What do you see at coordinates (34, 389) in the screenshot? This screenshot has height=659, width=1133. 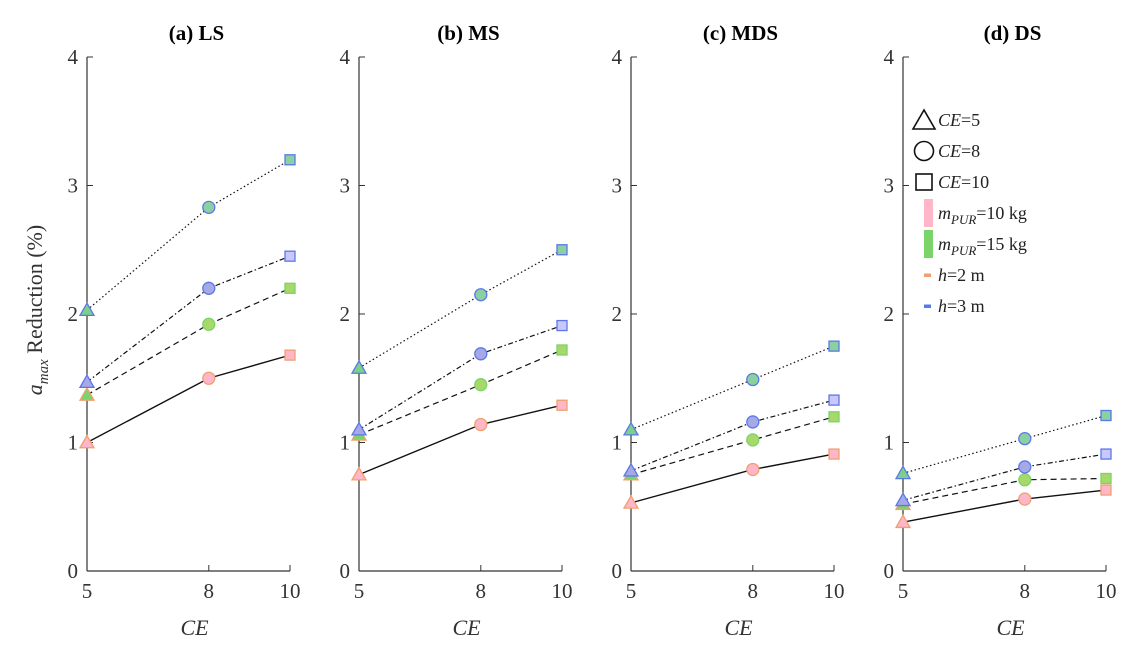 I see `y-axis-label-symbol: a` at bounding box center [34, 389].